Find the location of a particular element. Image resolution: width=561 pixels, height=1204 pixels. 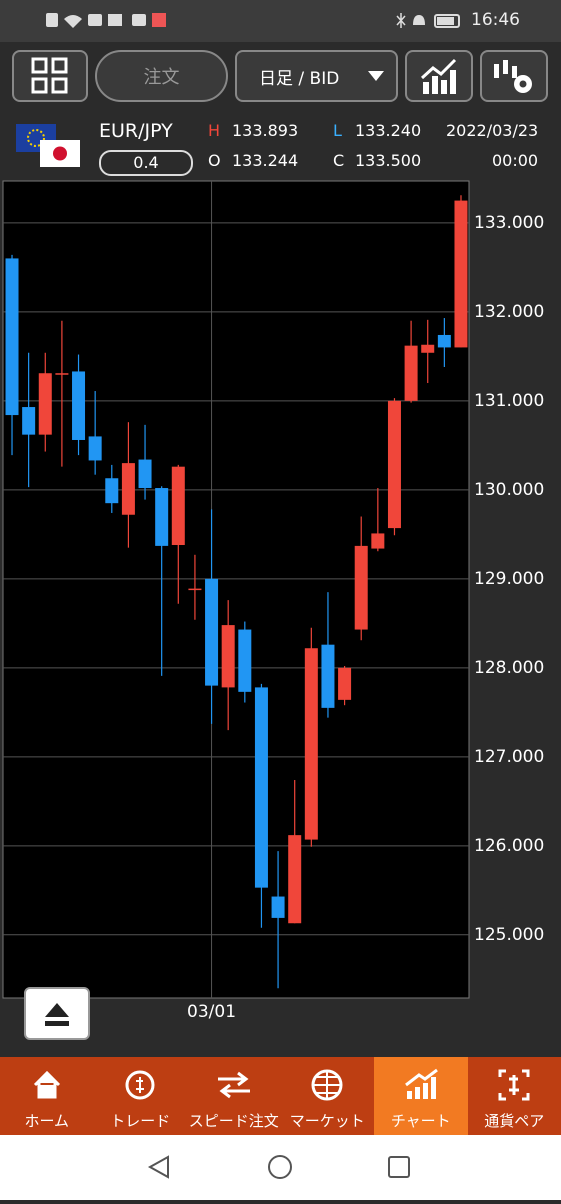

menu-button is located at coordinates (50, 76).